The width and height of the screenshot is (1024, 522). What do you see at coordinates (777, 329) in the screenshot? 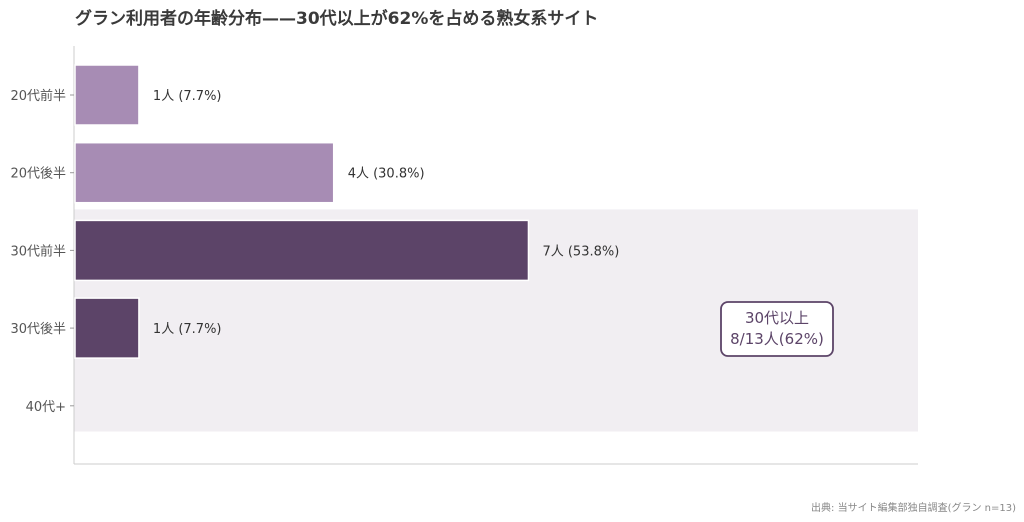
I see `annotation-box` at bounding box center [777, 329].